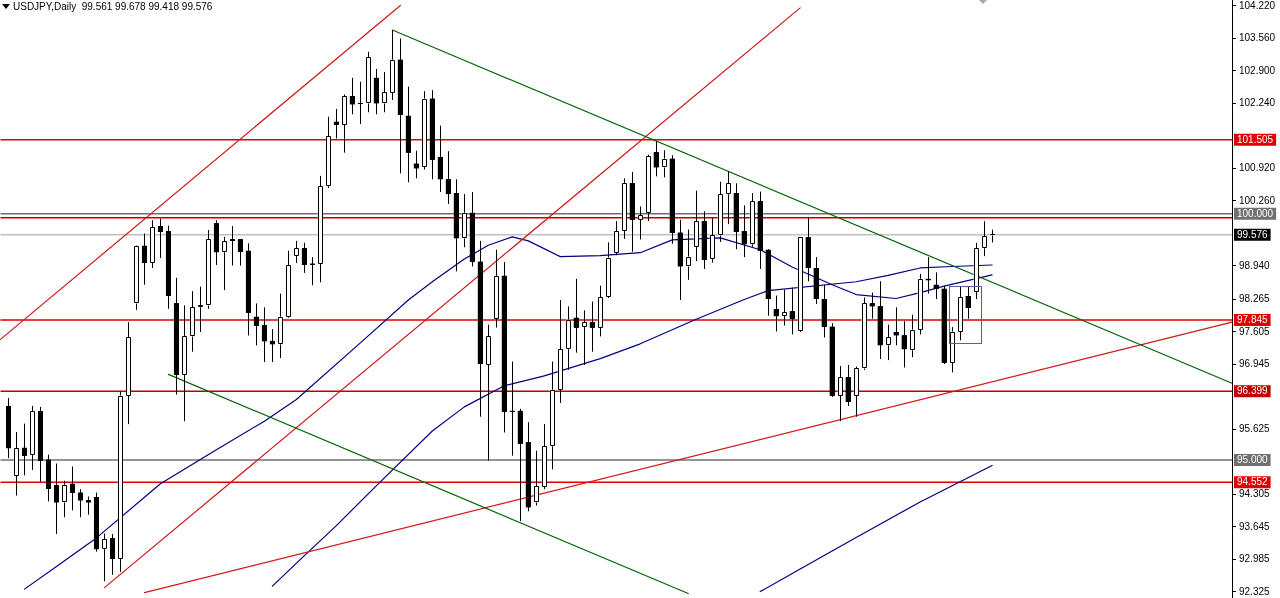 The height and width of the screenshot is (598, 1280). Describe the element at coordinates (1255, 298) in the screenshot. I see `y-tick-label: 98.265` at that location.